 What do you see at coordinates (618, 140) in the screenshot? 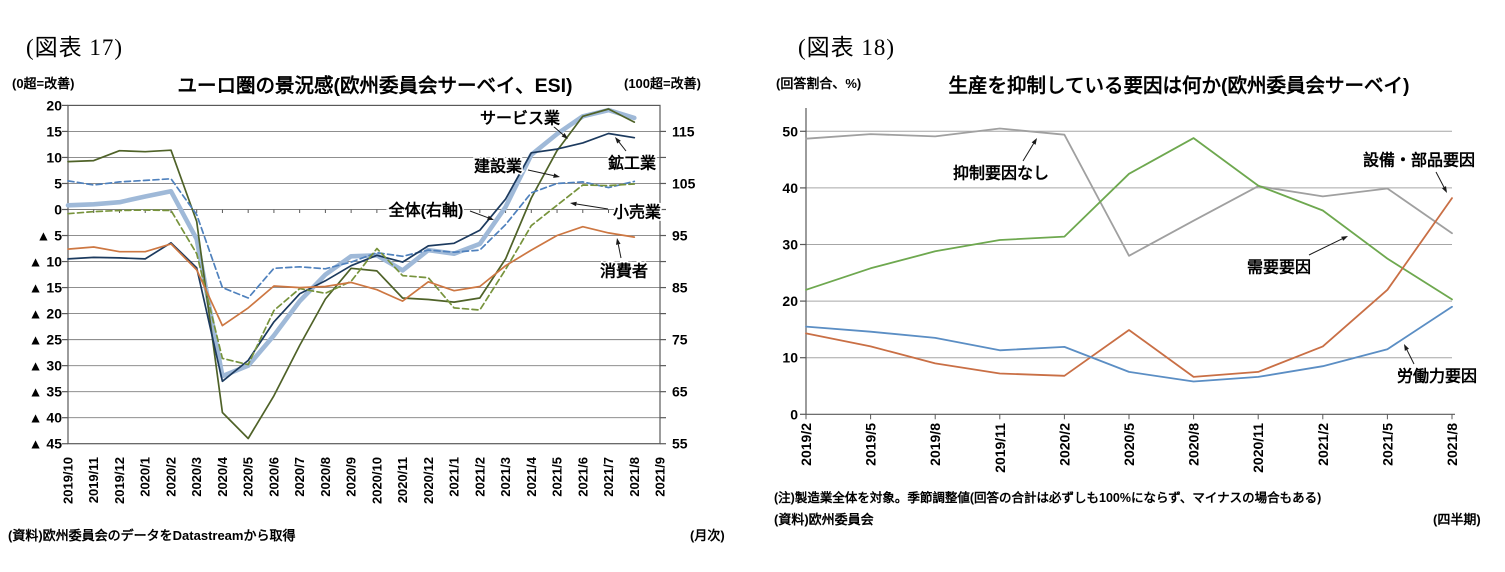
I see `annotation-arrow-industry-head` at bounding box center [618, 140].